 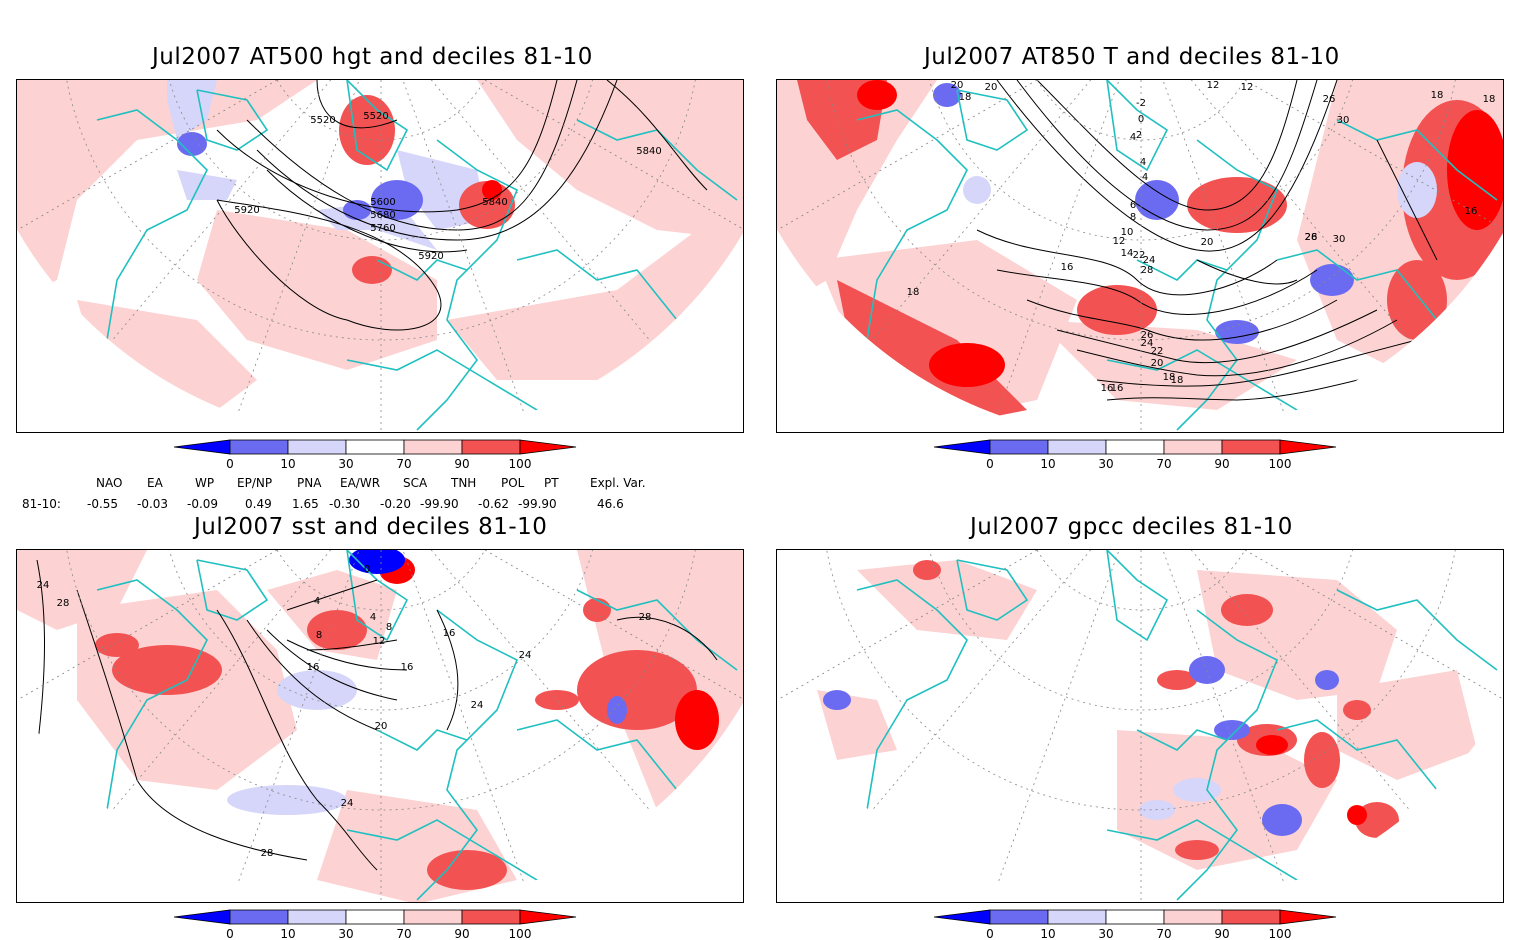 What do you see at coordinates (109, 483) in the screenshot?
I see `index-header: NAO` at bounding box center [109, 483].